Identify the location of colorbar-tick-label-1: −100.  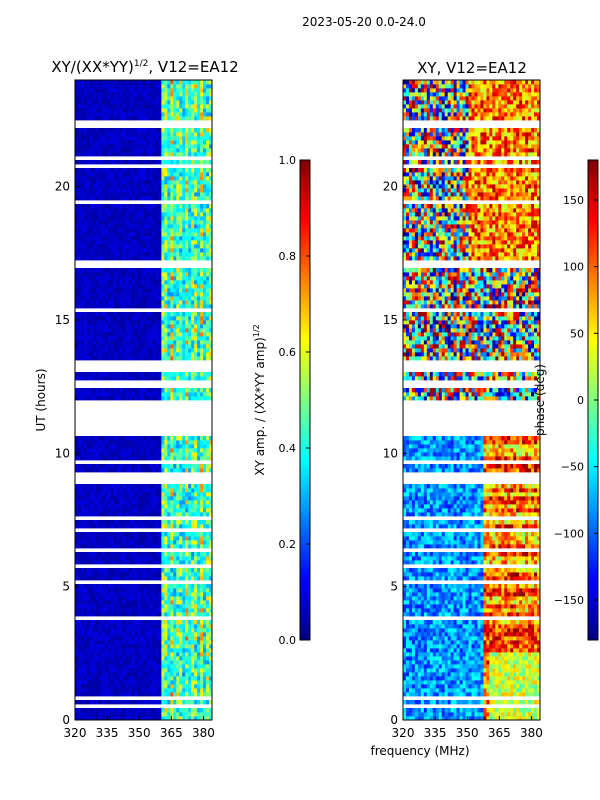
(569, 533).